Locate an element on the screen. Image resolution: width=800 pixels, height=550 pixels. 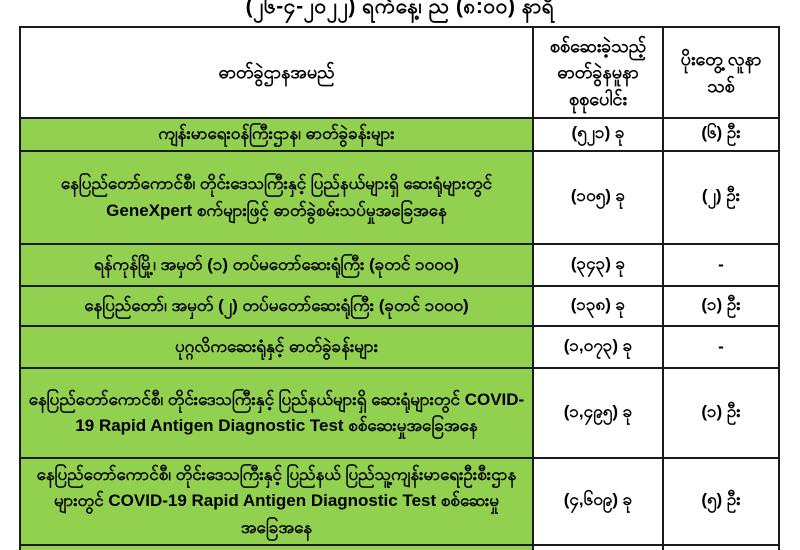
lab-name-cell is located at coordinates (276, 547).